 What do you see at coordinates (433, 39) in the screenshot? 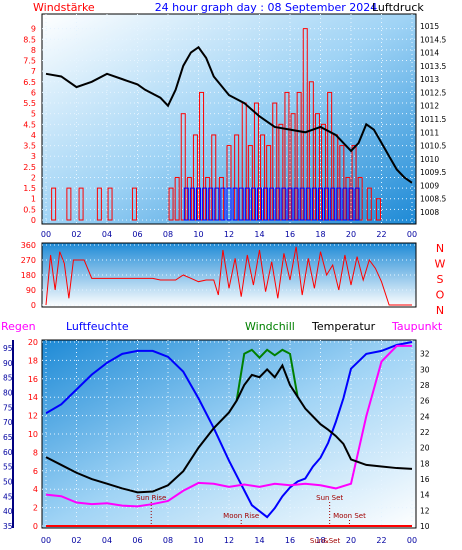
I see `top-right-tick-label: 1014.5` at bounding box center [433, 39].